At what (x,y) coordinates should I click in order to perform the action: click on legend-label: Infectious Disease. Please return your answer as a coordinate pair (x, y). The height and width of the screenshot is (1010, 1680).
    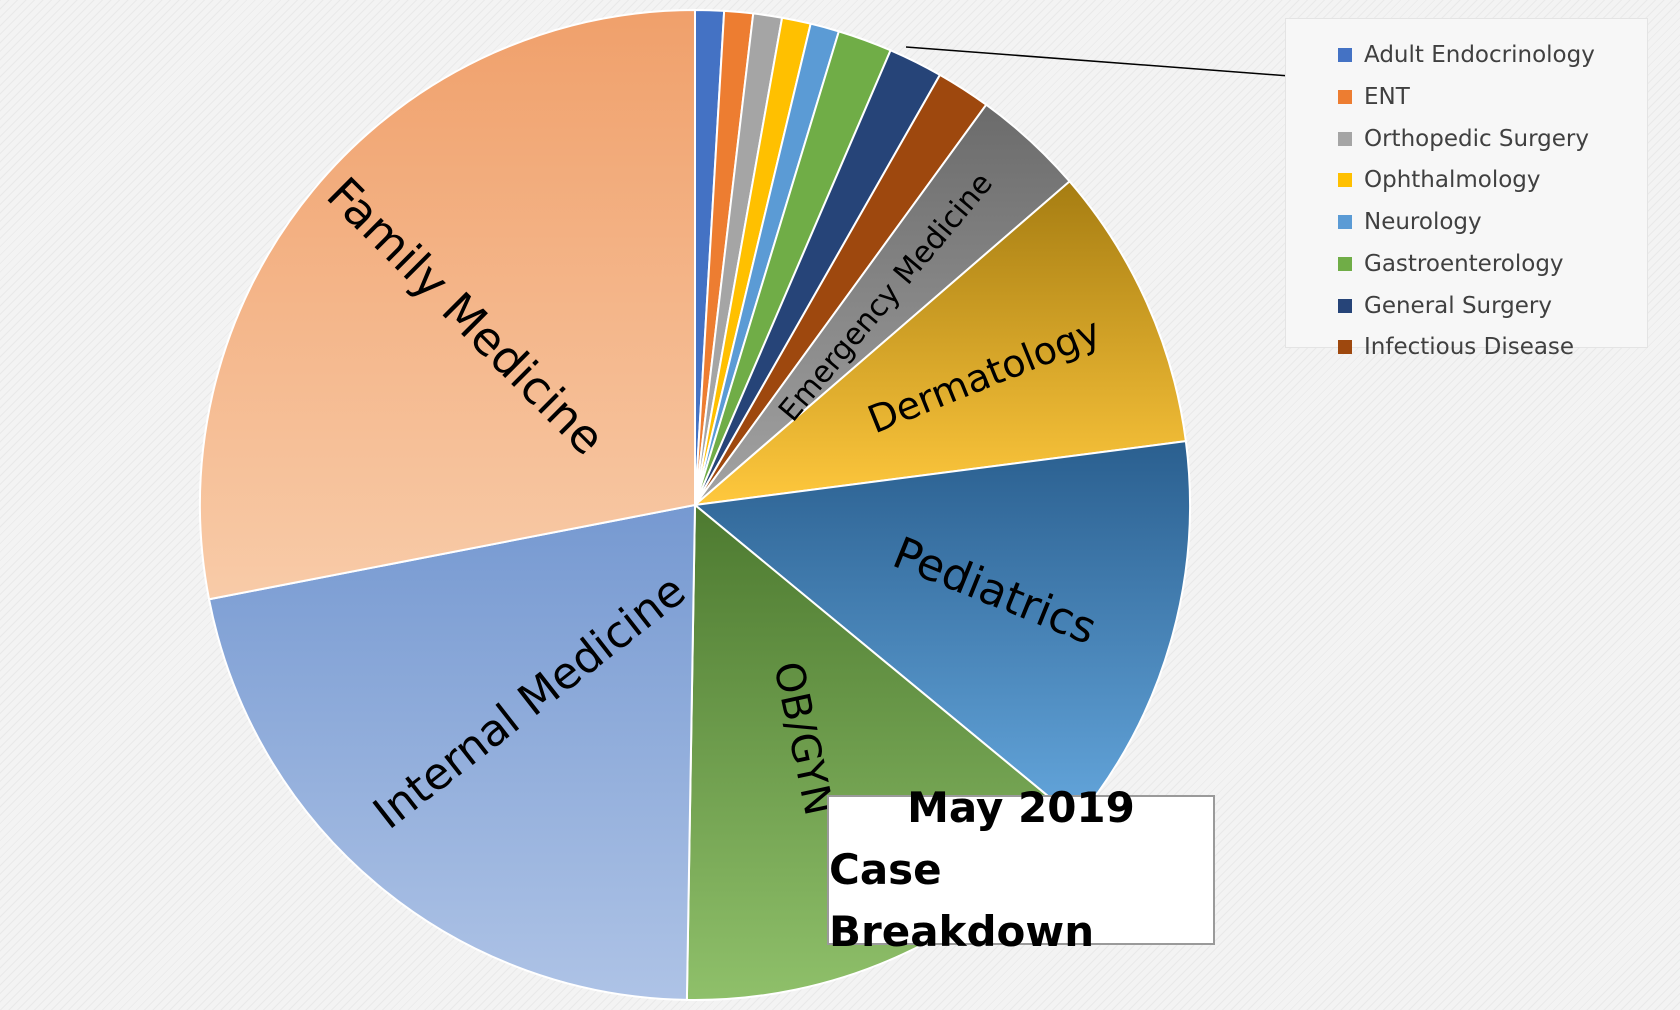
    Looking at the image, I should click on (1469, 347).